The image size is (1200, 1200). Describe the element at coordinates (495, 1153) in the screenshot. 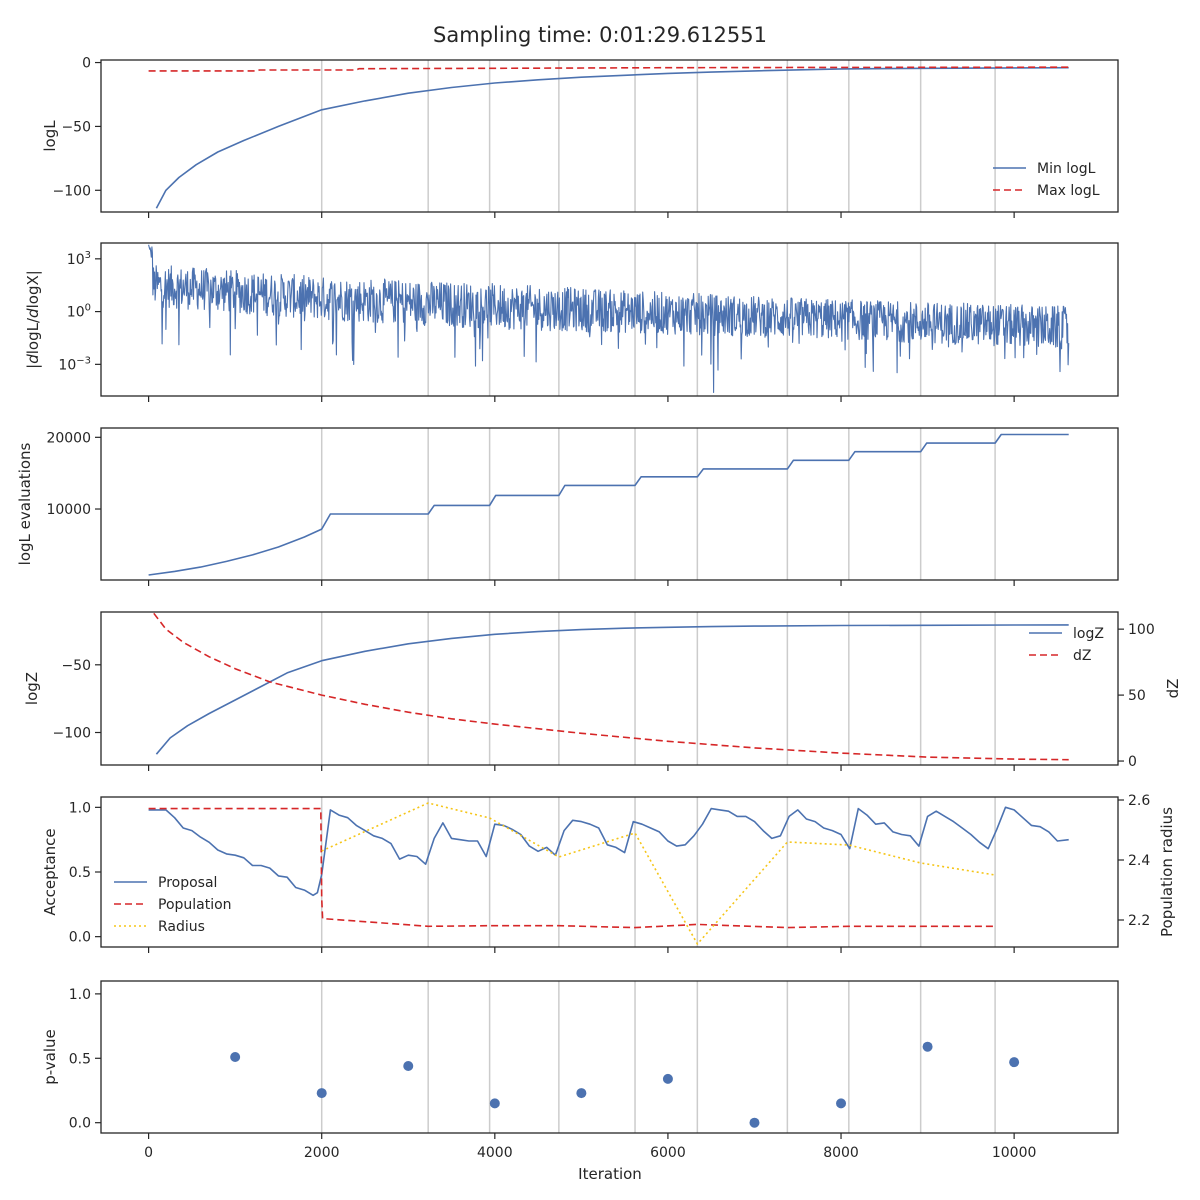

I see `x-tick-label: 4000` at that location.